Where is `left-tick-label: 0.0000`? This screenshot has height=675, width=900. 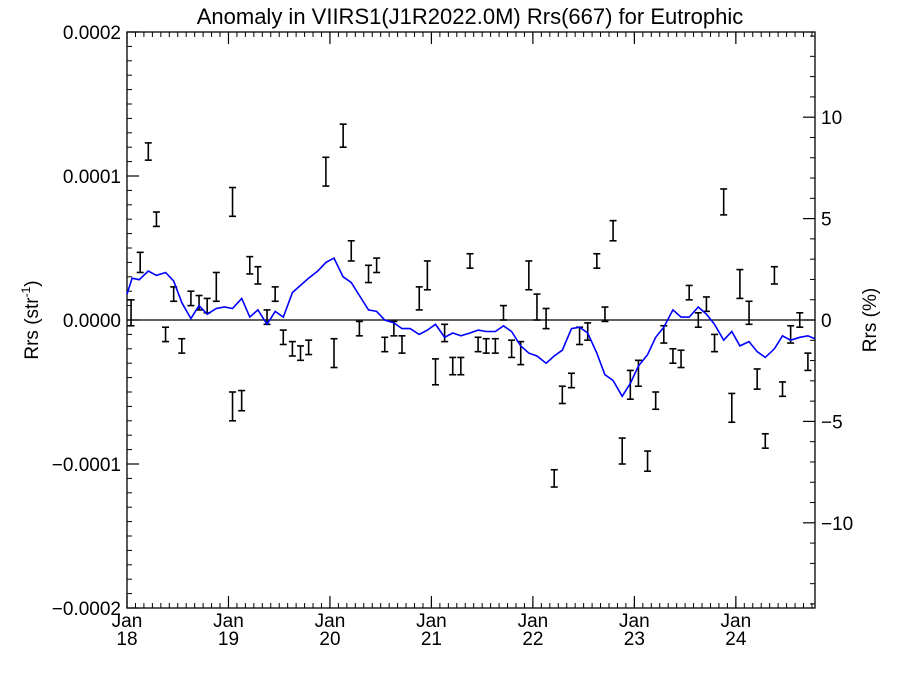
left-tick-label: 0.0000 is located at coordinates (92, 321).